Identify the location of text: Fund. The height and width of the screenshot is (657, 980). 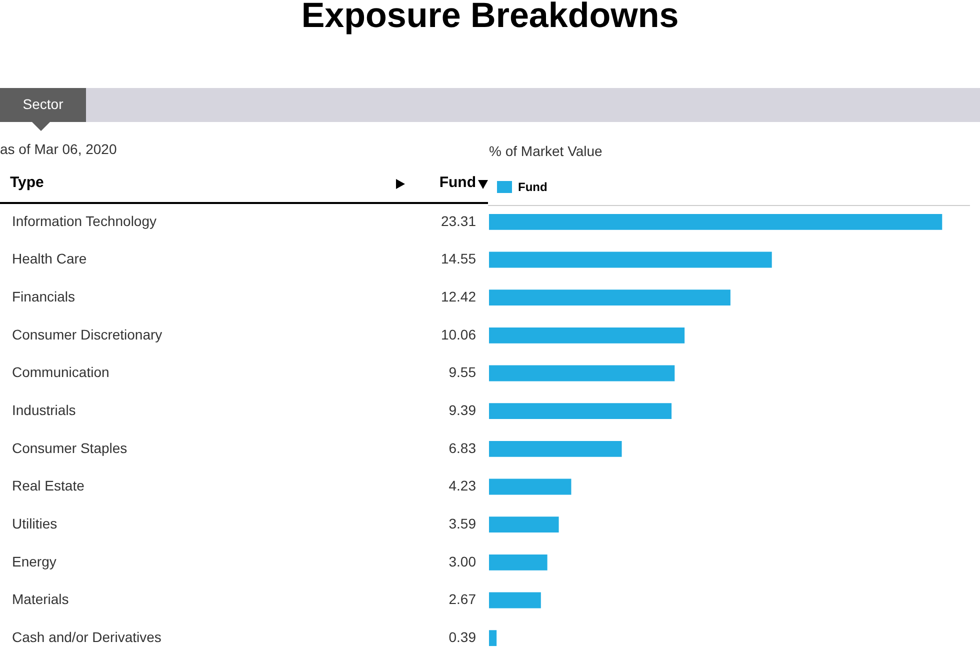
(457, 182).